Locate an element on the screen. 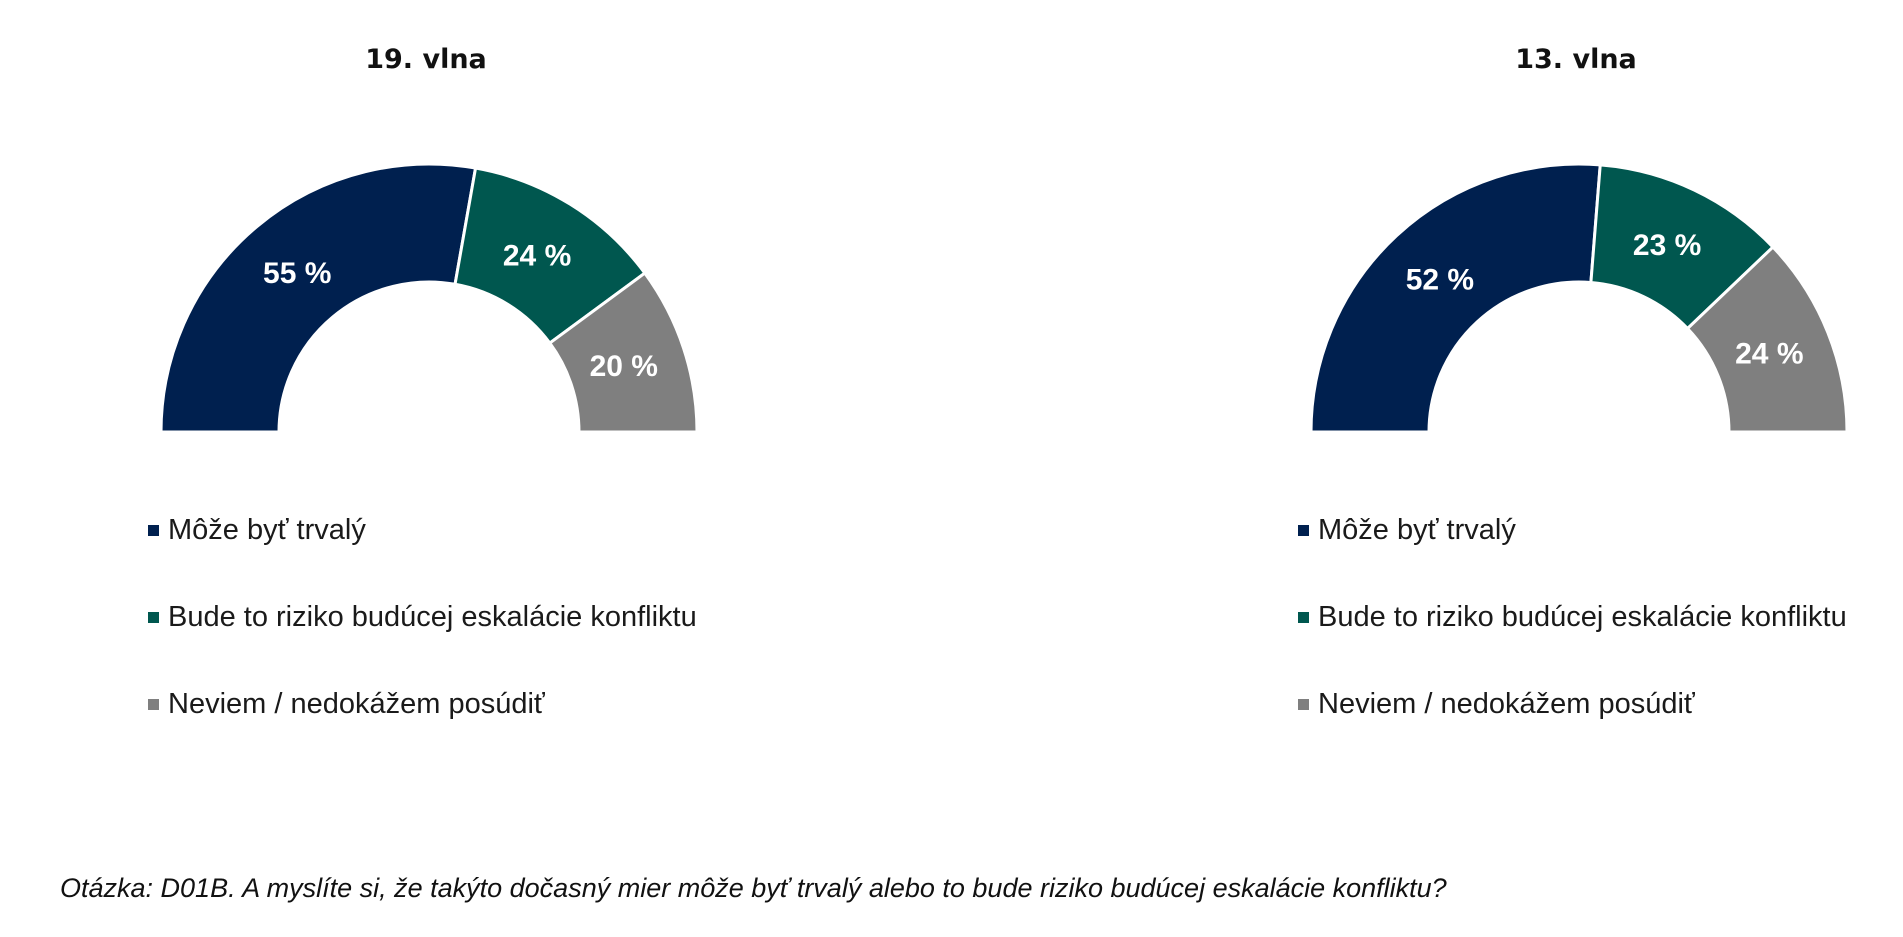 The height and width of the screenshot is (937, 1903). half-donut-chart: 55 % 24 % 20 % is located at coordinates (429, 298).